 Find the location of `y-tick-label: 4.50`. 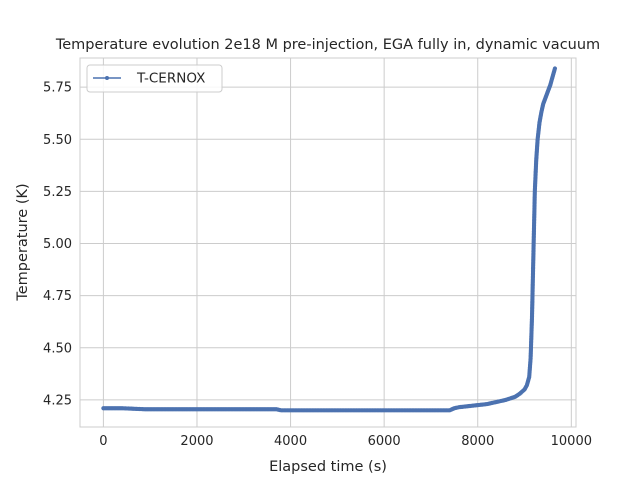

y-tick-label: 4.50 is located at coordinates (57, 348).